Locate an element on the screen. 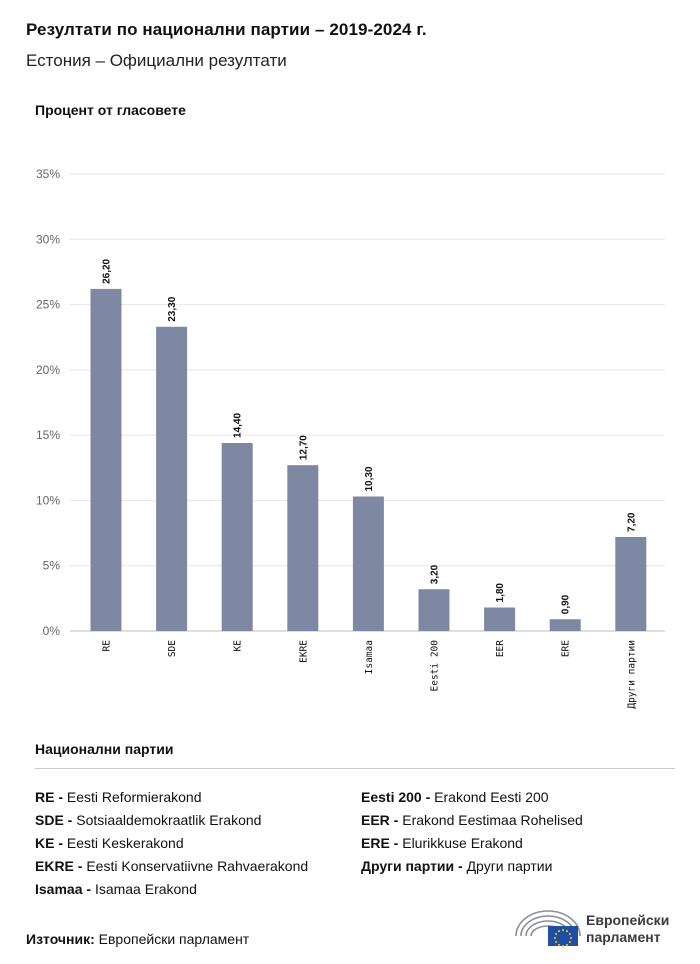 The image size is (700, 964). legend-item: Други партии - Други партии is located at coordinates (472, 866).